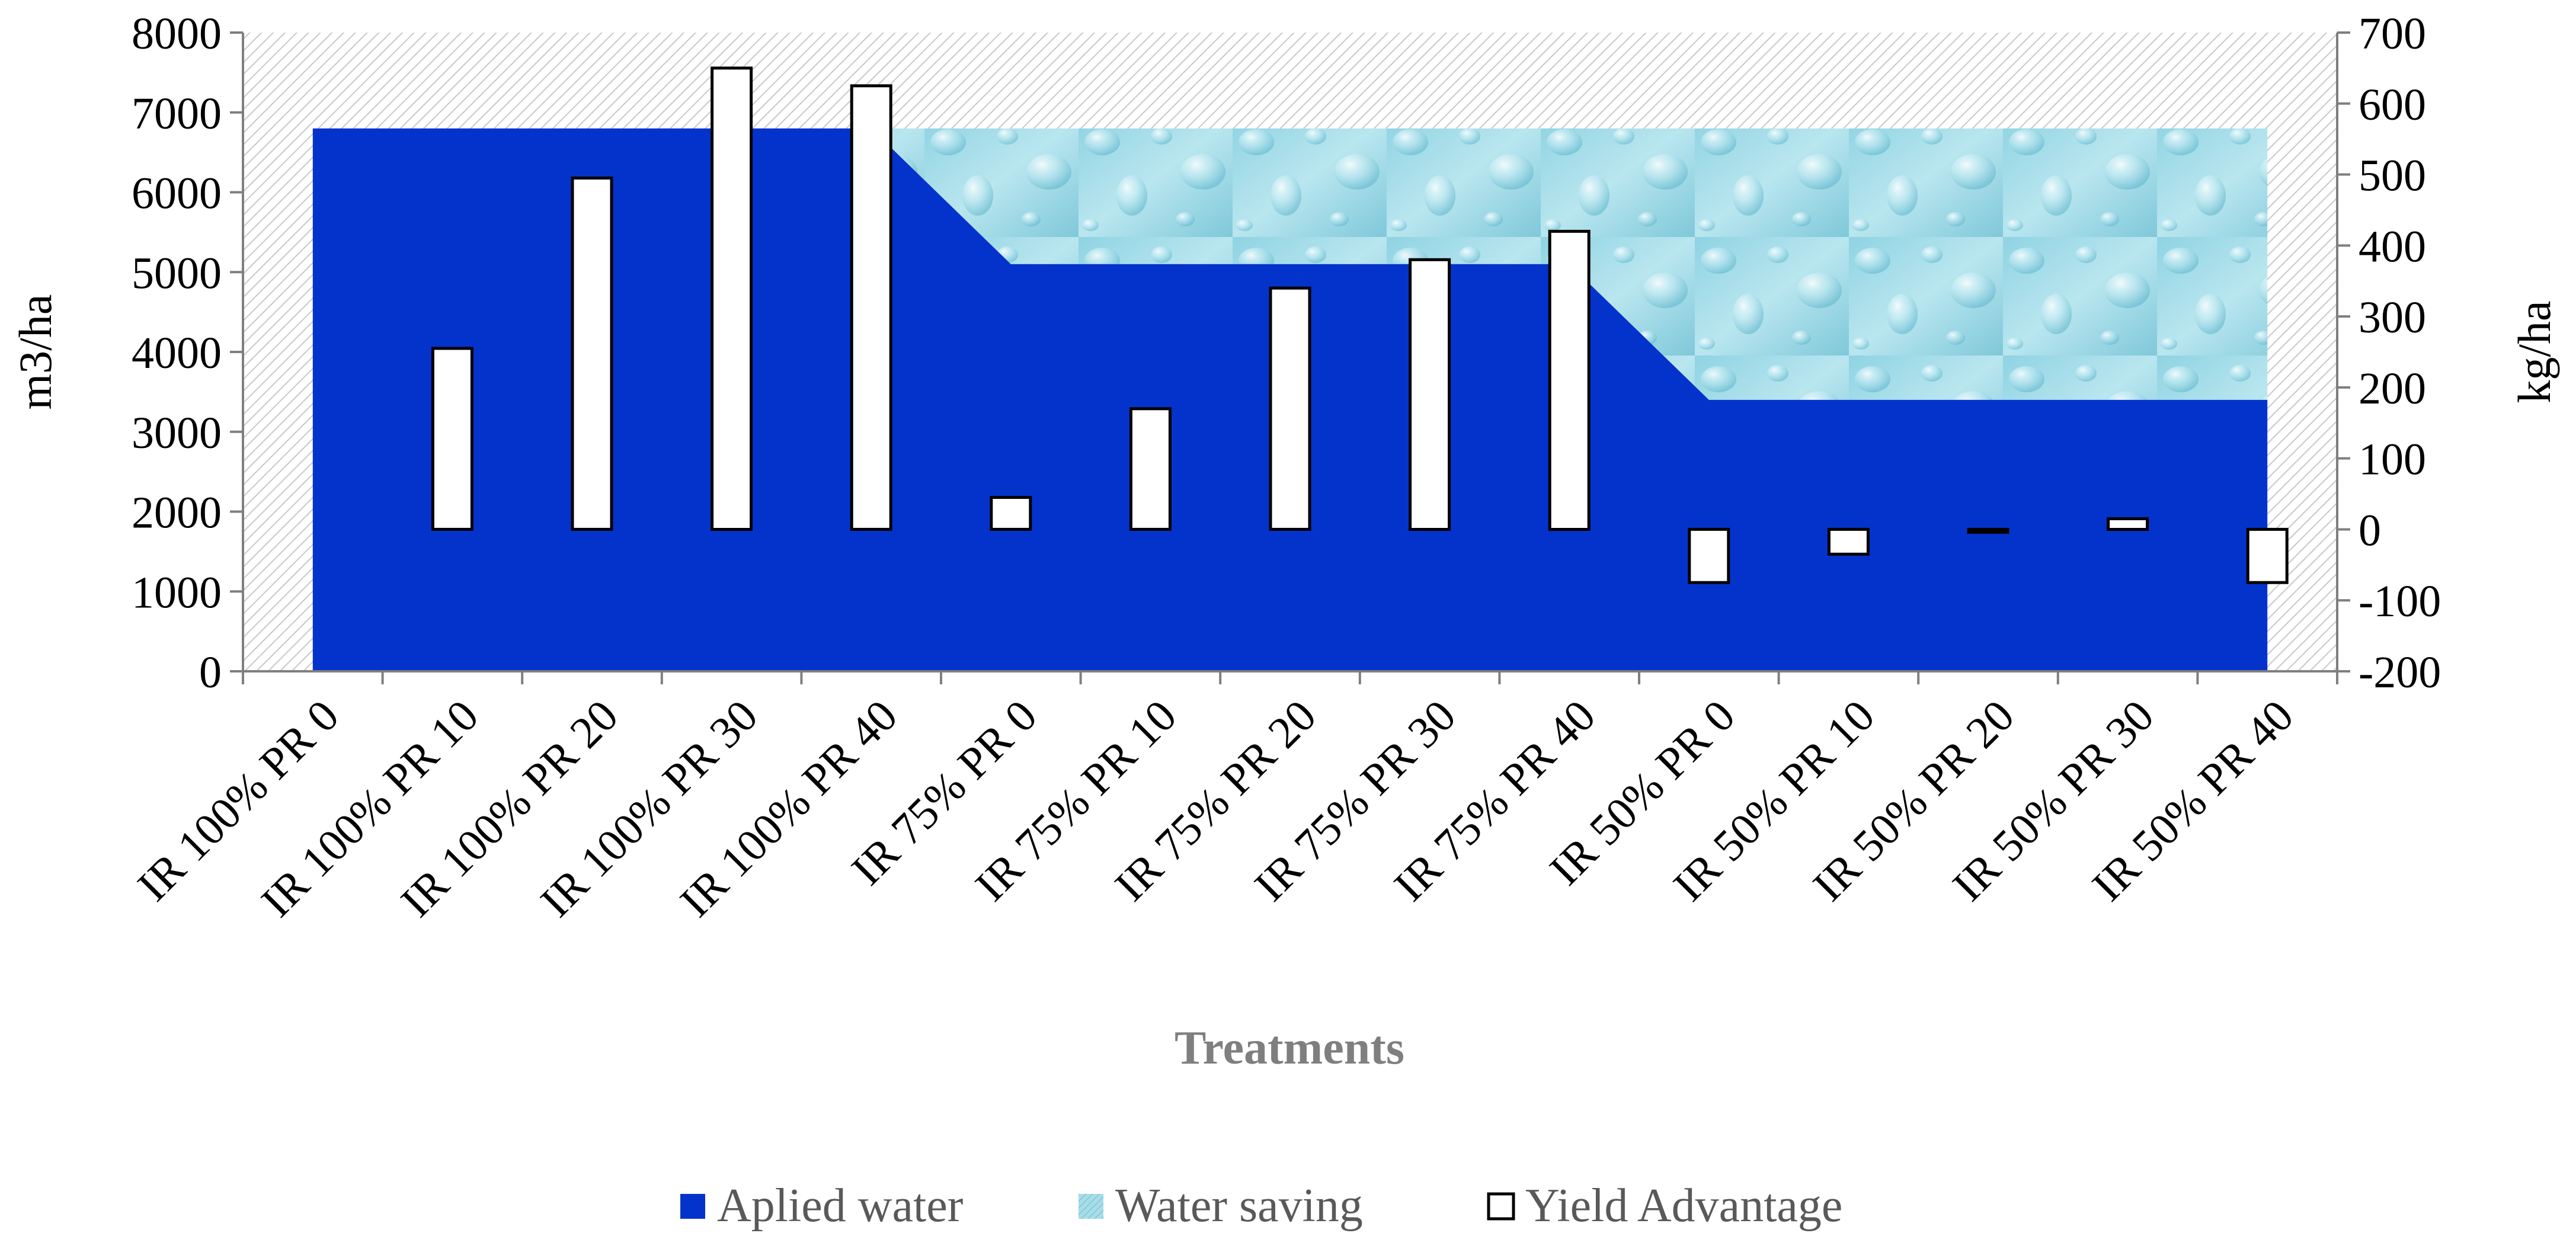 Image resolution: width=2576 pixels, height=1249 pixels. What do you see at coordinates (2392, 389) in the screenshot?
I see `right-tick-label: 200` at bounding box center [2392, 389].